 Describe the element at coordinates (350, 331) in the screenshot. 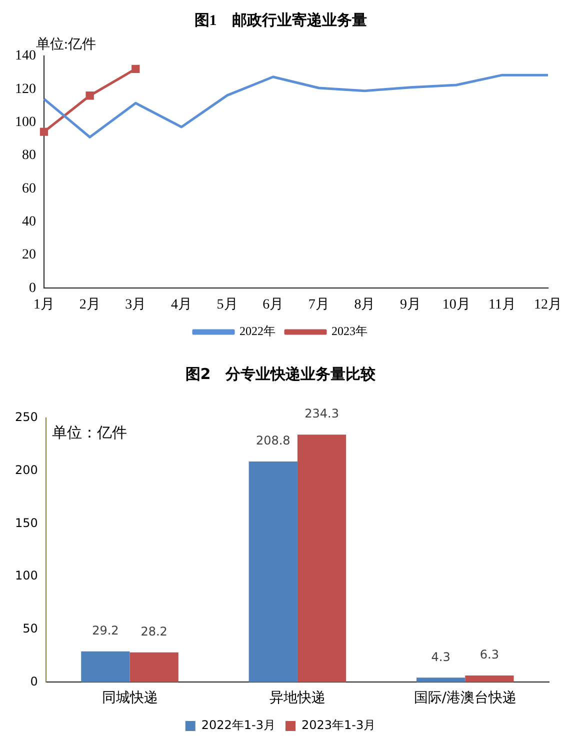

I see `legend-label: 2023年` at that location.